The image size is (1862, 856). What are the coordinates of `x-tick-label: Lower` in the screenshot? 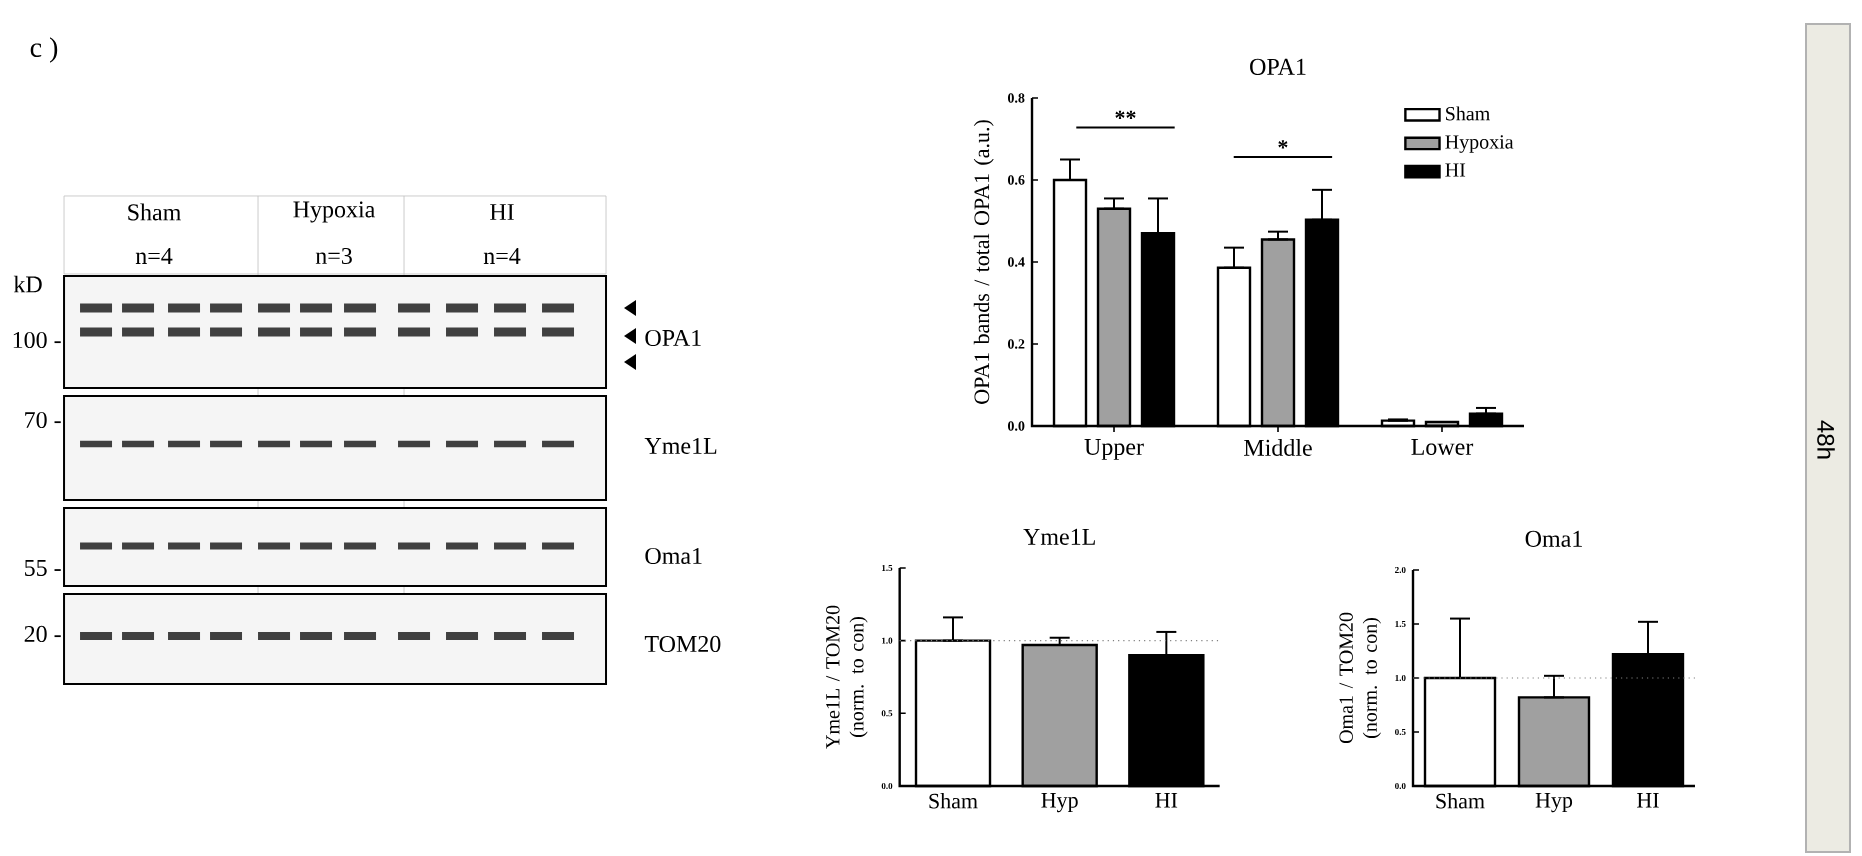 It's located at (1442, 447).